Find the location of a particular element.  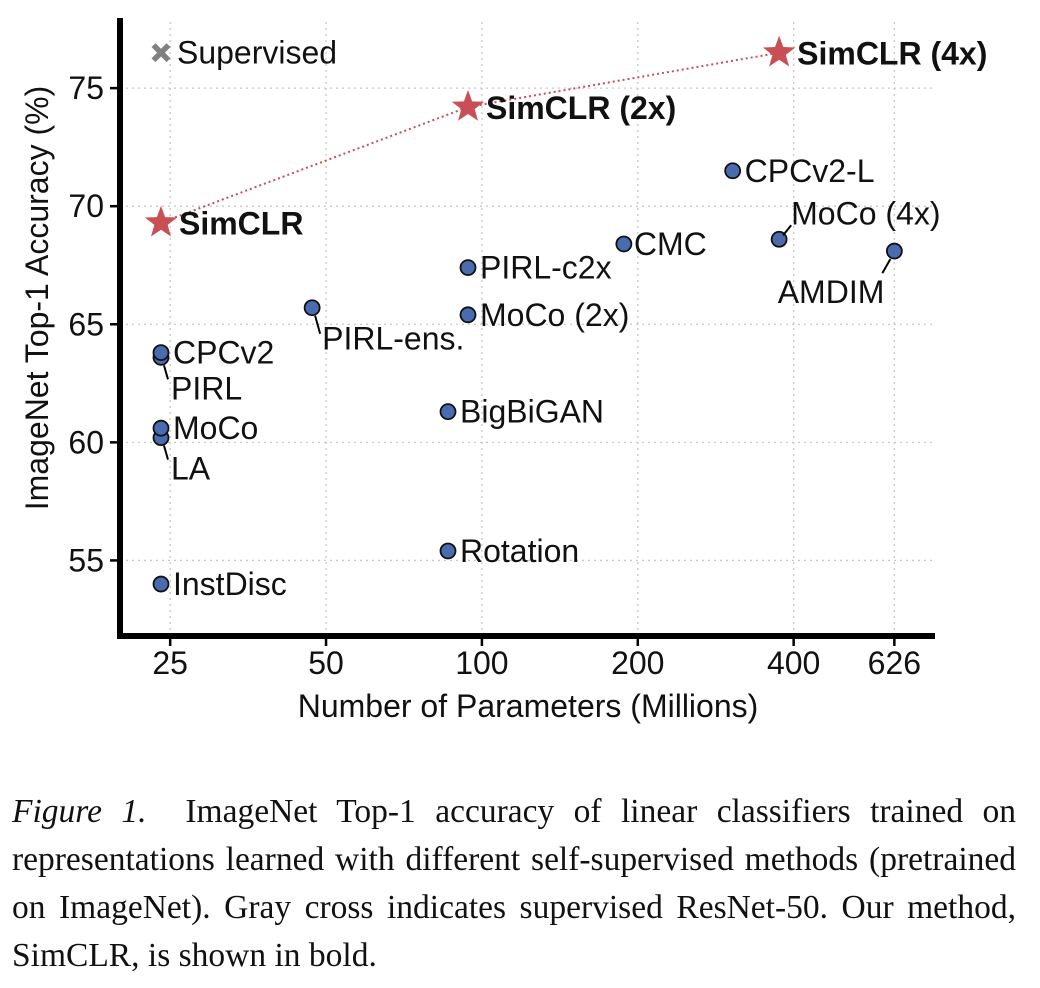

y-tick-label: 75 is located at coordinates (86, 88).